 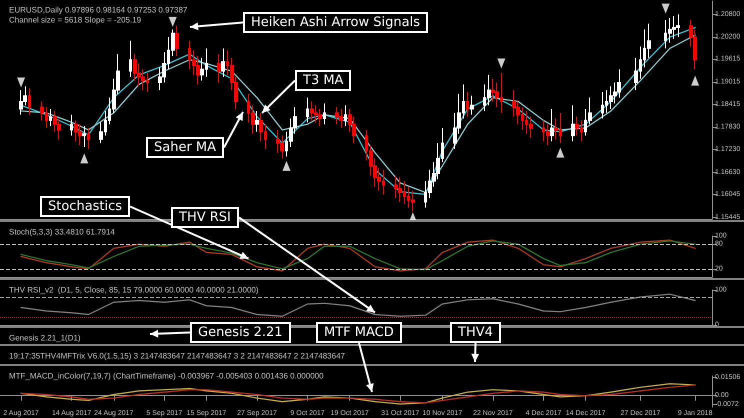 What do you see at coordinates (475, 332) in the screenshot?
I see `annotation: THV4` at bounding box center [475, 332].